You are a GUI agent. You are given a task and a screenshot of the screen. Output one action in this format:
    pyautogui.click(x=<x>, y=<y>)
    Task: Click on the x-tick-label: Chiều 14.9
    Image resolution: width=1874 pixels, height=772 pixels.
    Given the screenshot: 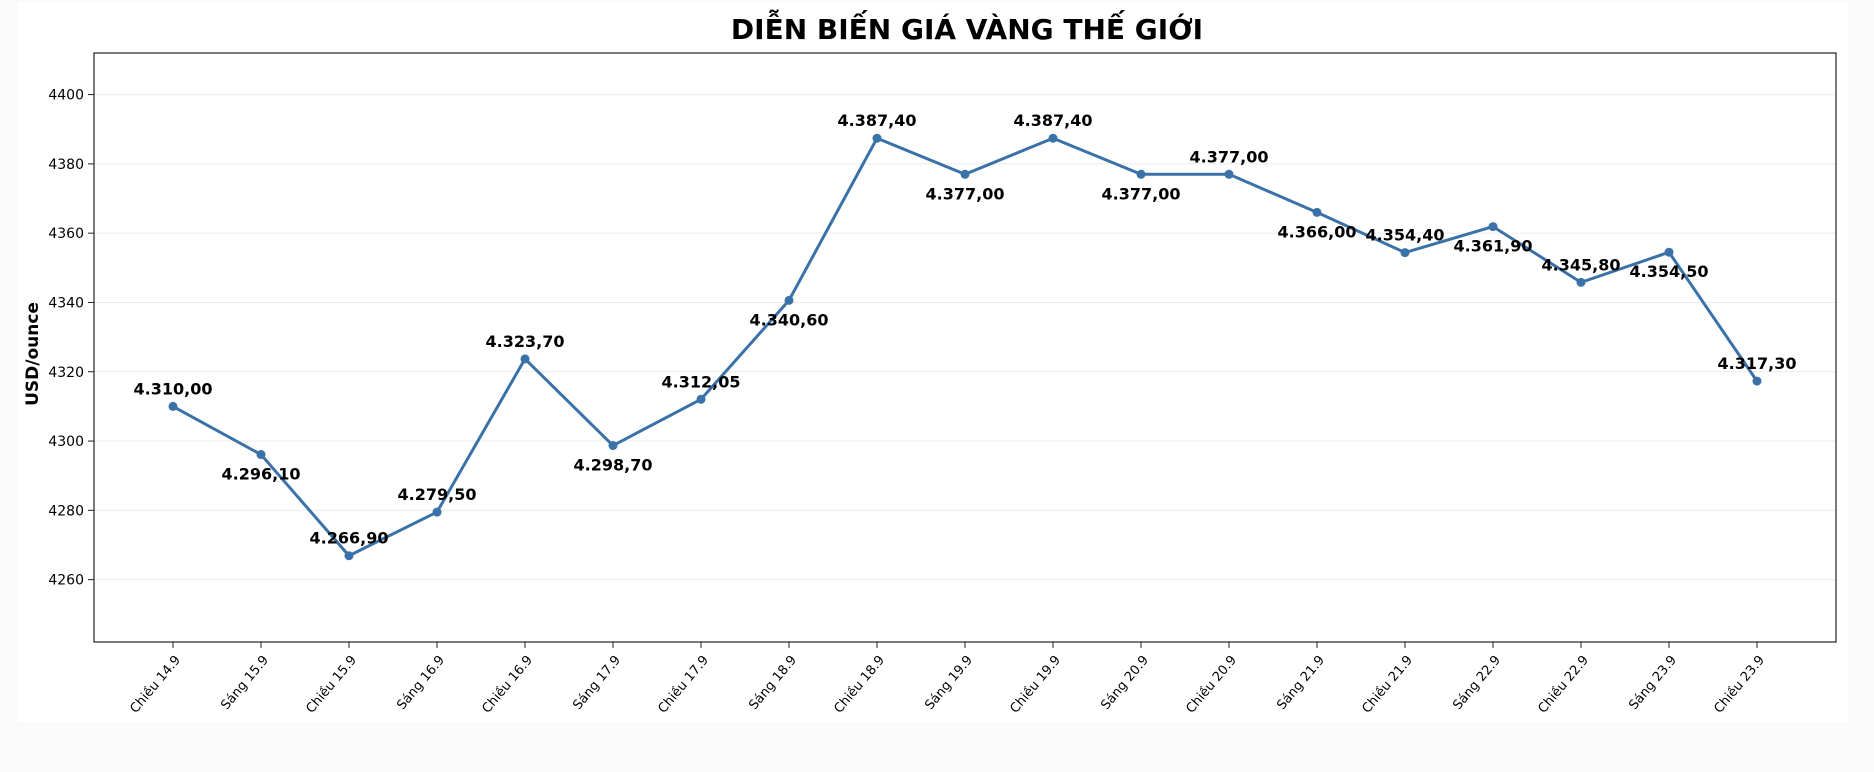 What is the action you would take?
    pyautogui.click(x=155, y=684)
    